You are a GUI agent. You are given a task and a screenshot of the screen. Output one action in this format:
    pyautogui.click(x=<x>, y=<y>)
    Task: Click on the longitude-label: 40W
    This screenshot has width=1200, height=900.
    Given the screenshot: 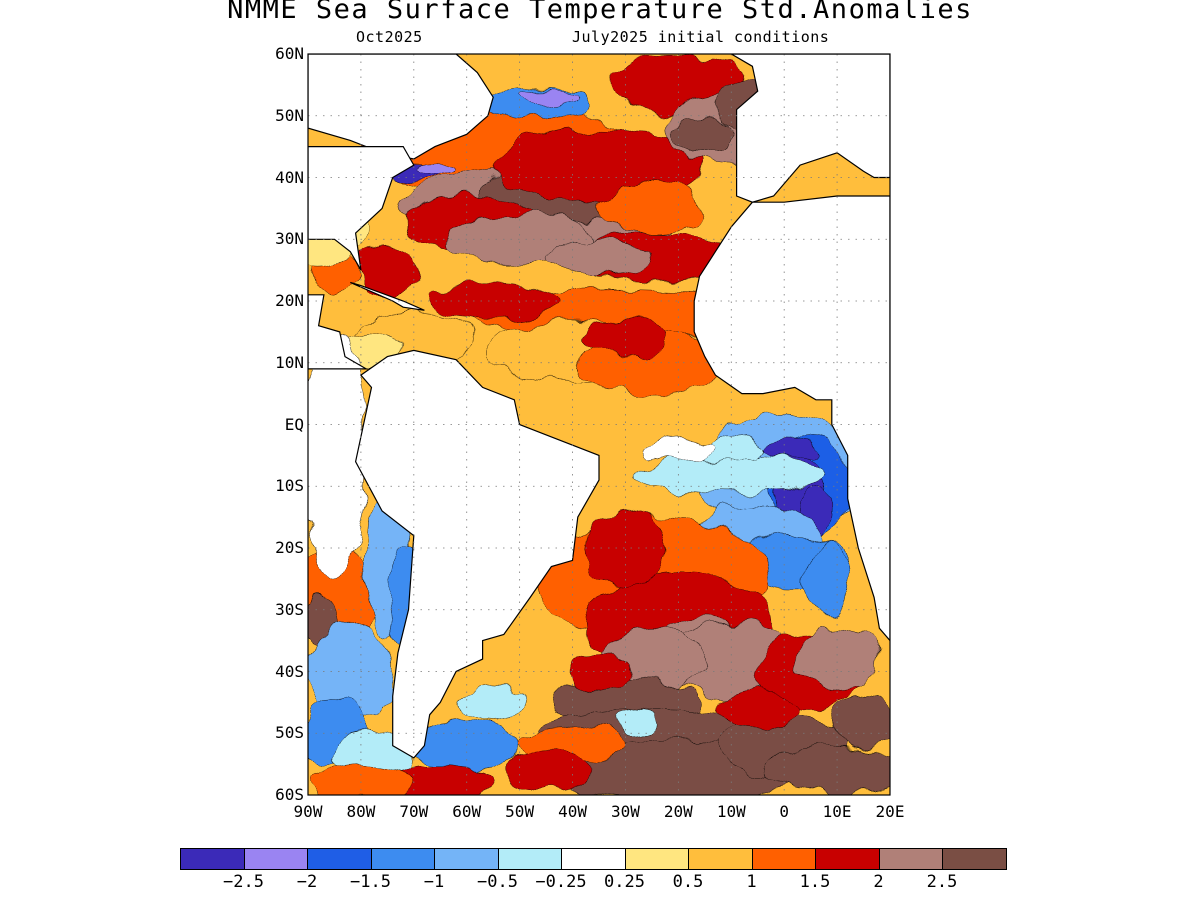 What is the action you would take?
    pyautogui.click(x=572, y=811)
    